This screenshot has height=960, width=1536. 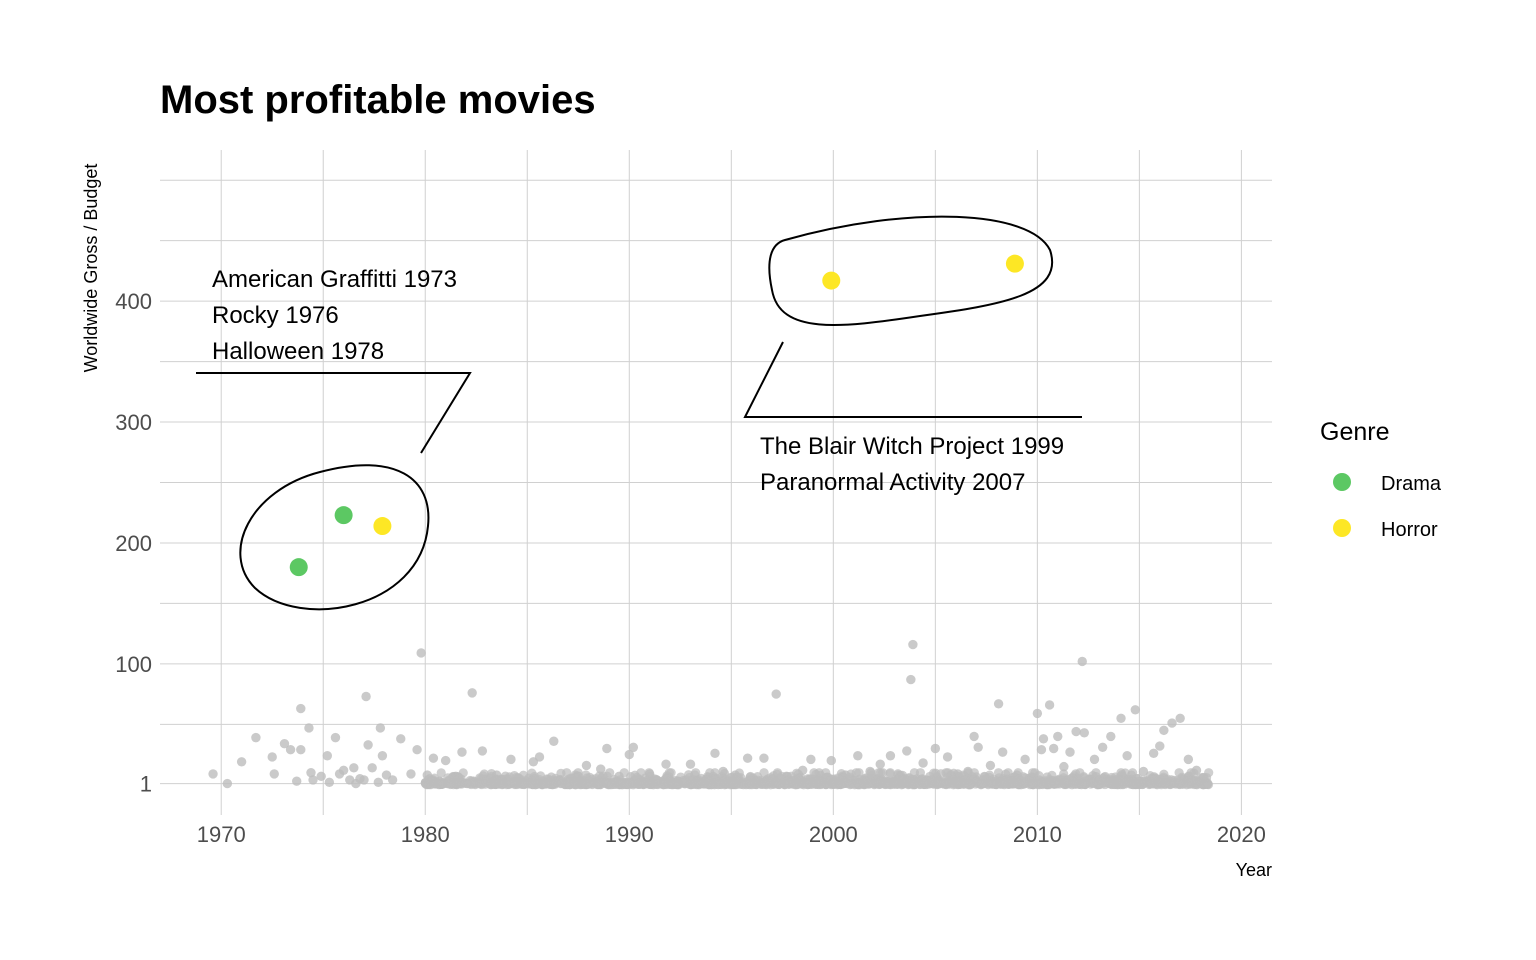 What do you see at coordinates (425, 834) in the screenshot?
I see `x-tick-label: 1980` at bounding box center [425, 834].